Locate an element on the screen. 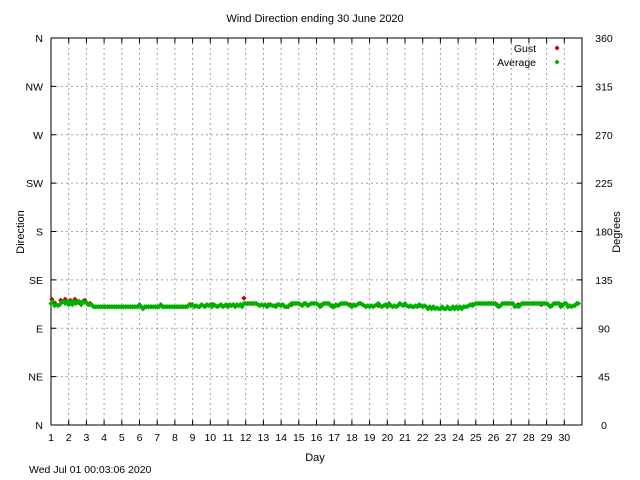 The height and width of the screenshot is (480, 640). y-tick-label-left: E is located at coordinates (39, 329).